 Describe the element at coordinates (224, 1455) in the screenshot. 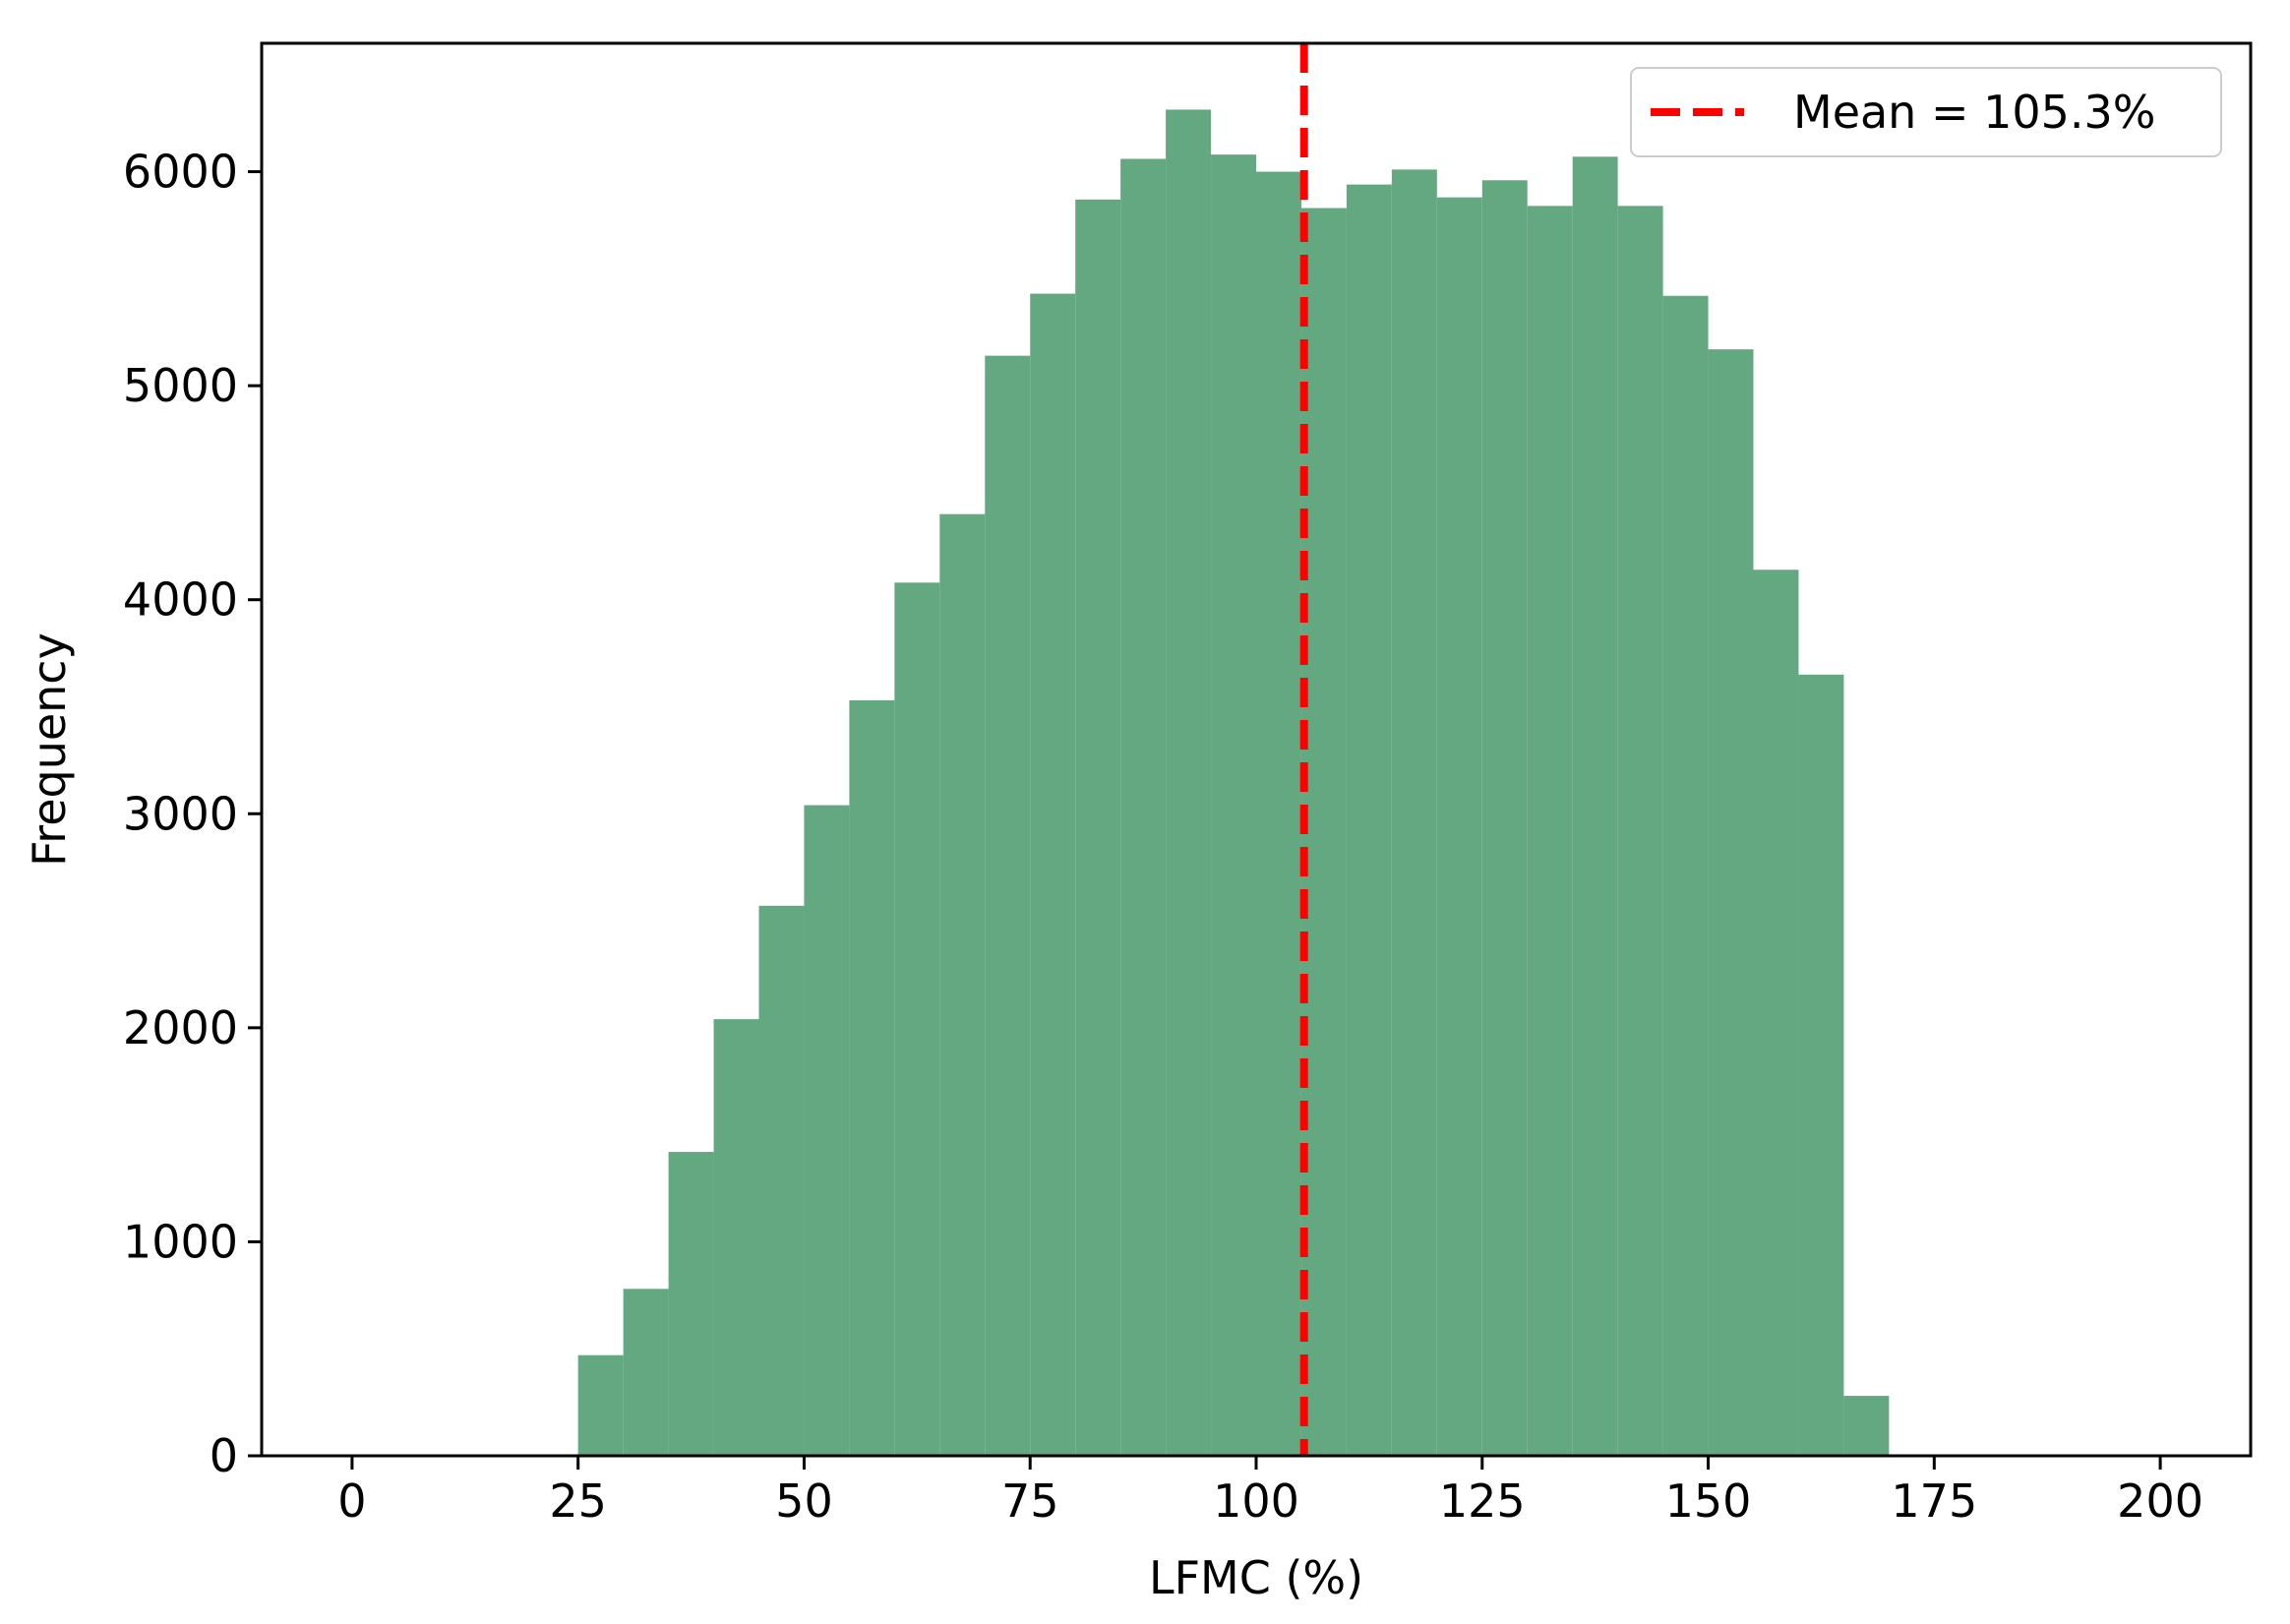

I see `y-tick-label: 0` at that location.